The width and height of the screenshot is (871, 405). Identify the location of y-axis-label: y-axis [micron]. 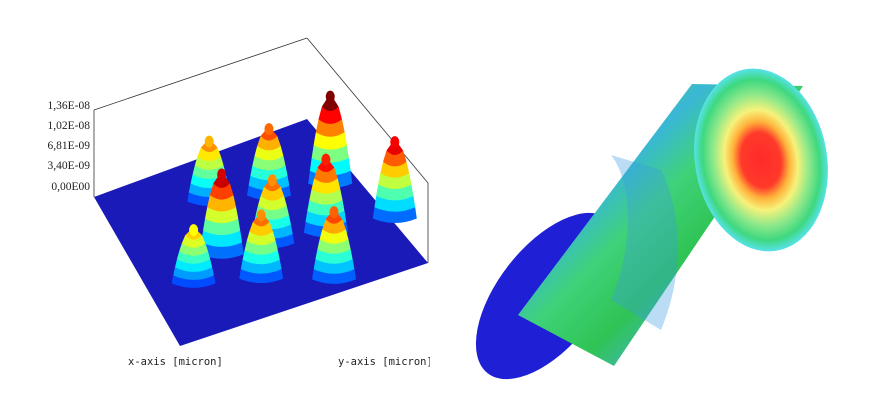
(384, 362).